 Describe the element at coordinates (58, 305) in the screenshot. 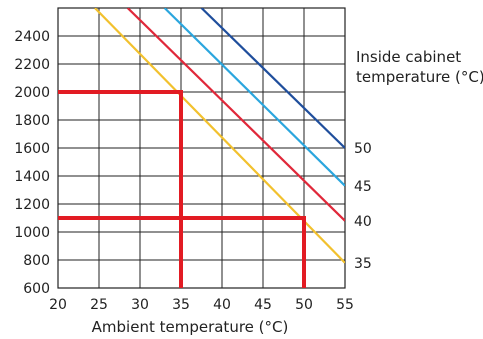

I see `x-tick-label: 20` at that location.